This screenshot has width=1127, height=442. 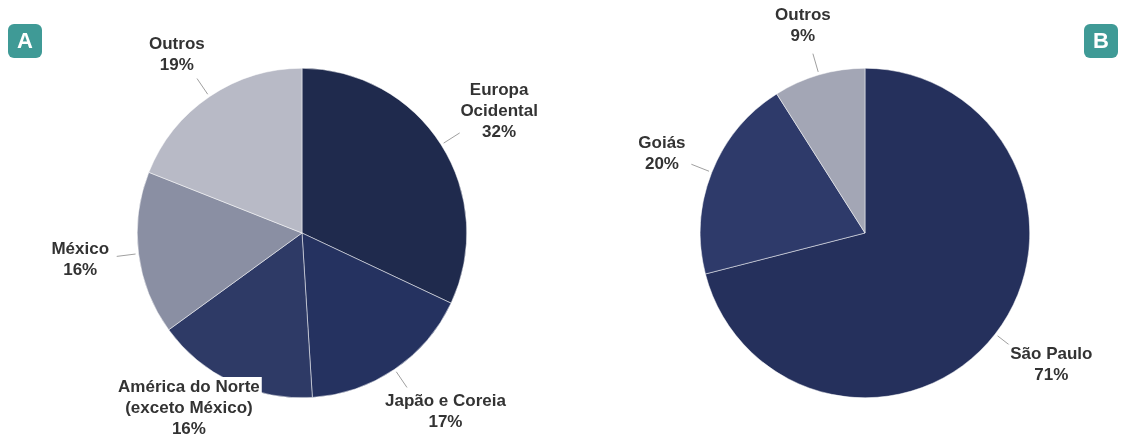 What do you see at coordinates (803, 35) in the screenshot?
I see `data-label: 9%` at bounding box center [803, 35].